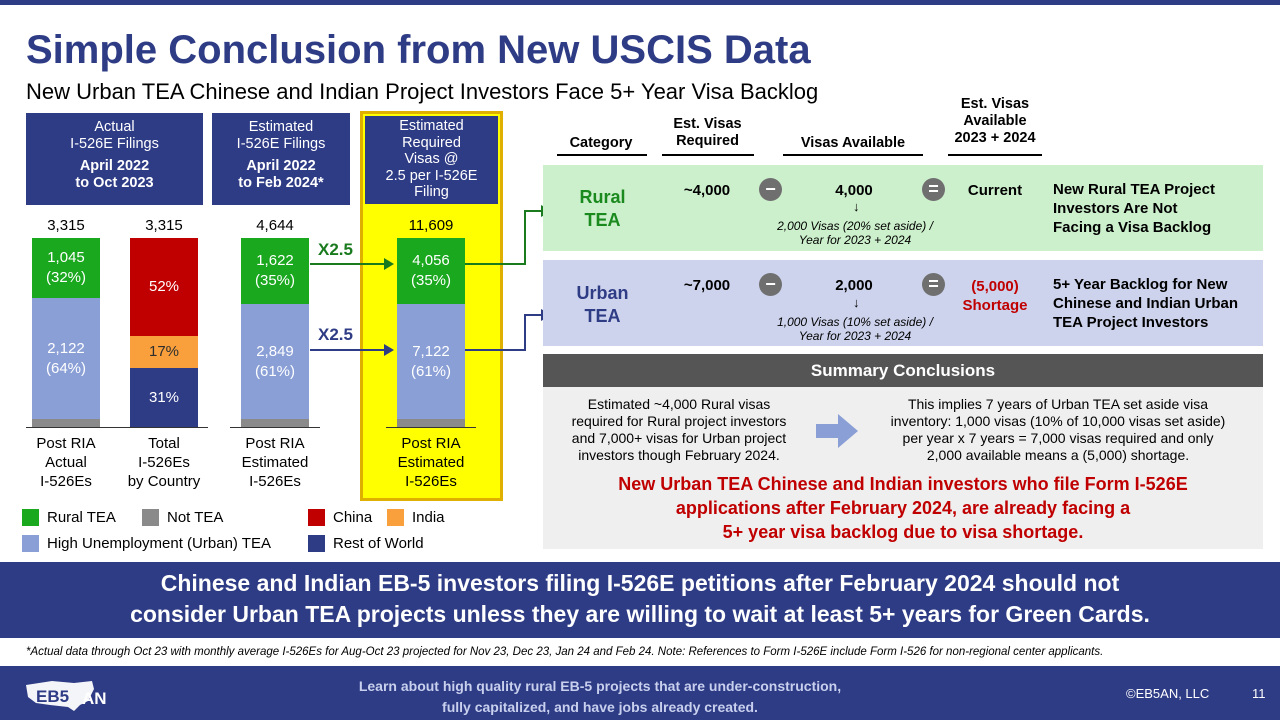  I want to click on bar-label: Post RIA Estimated I-526Es, so click(431, 462).